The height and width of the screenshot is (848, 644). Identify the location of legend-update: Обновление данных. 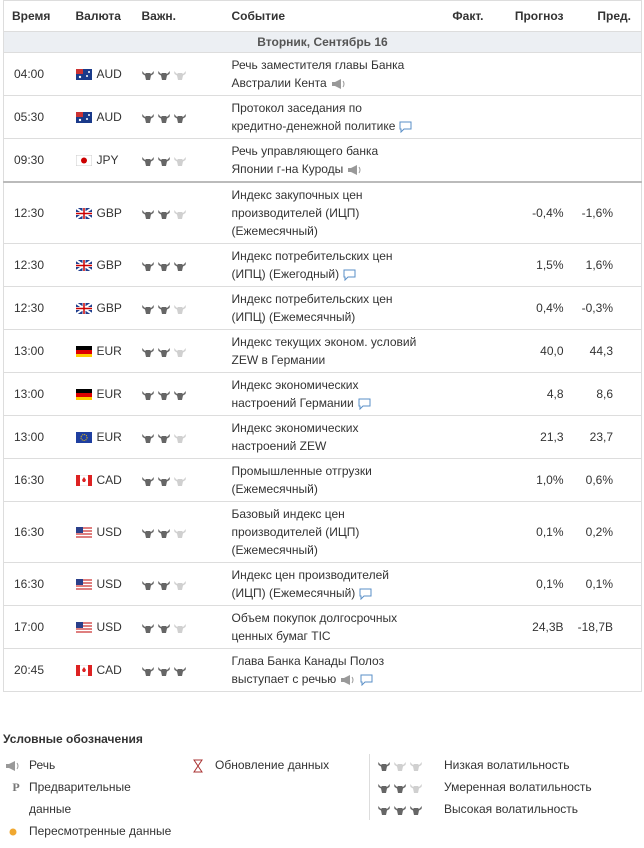
(272, 765).